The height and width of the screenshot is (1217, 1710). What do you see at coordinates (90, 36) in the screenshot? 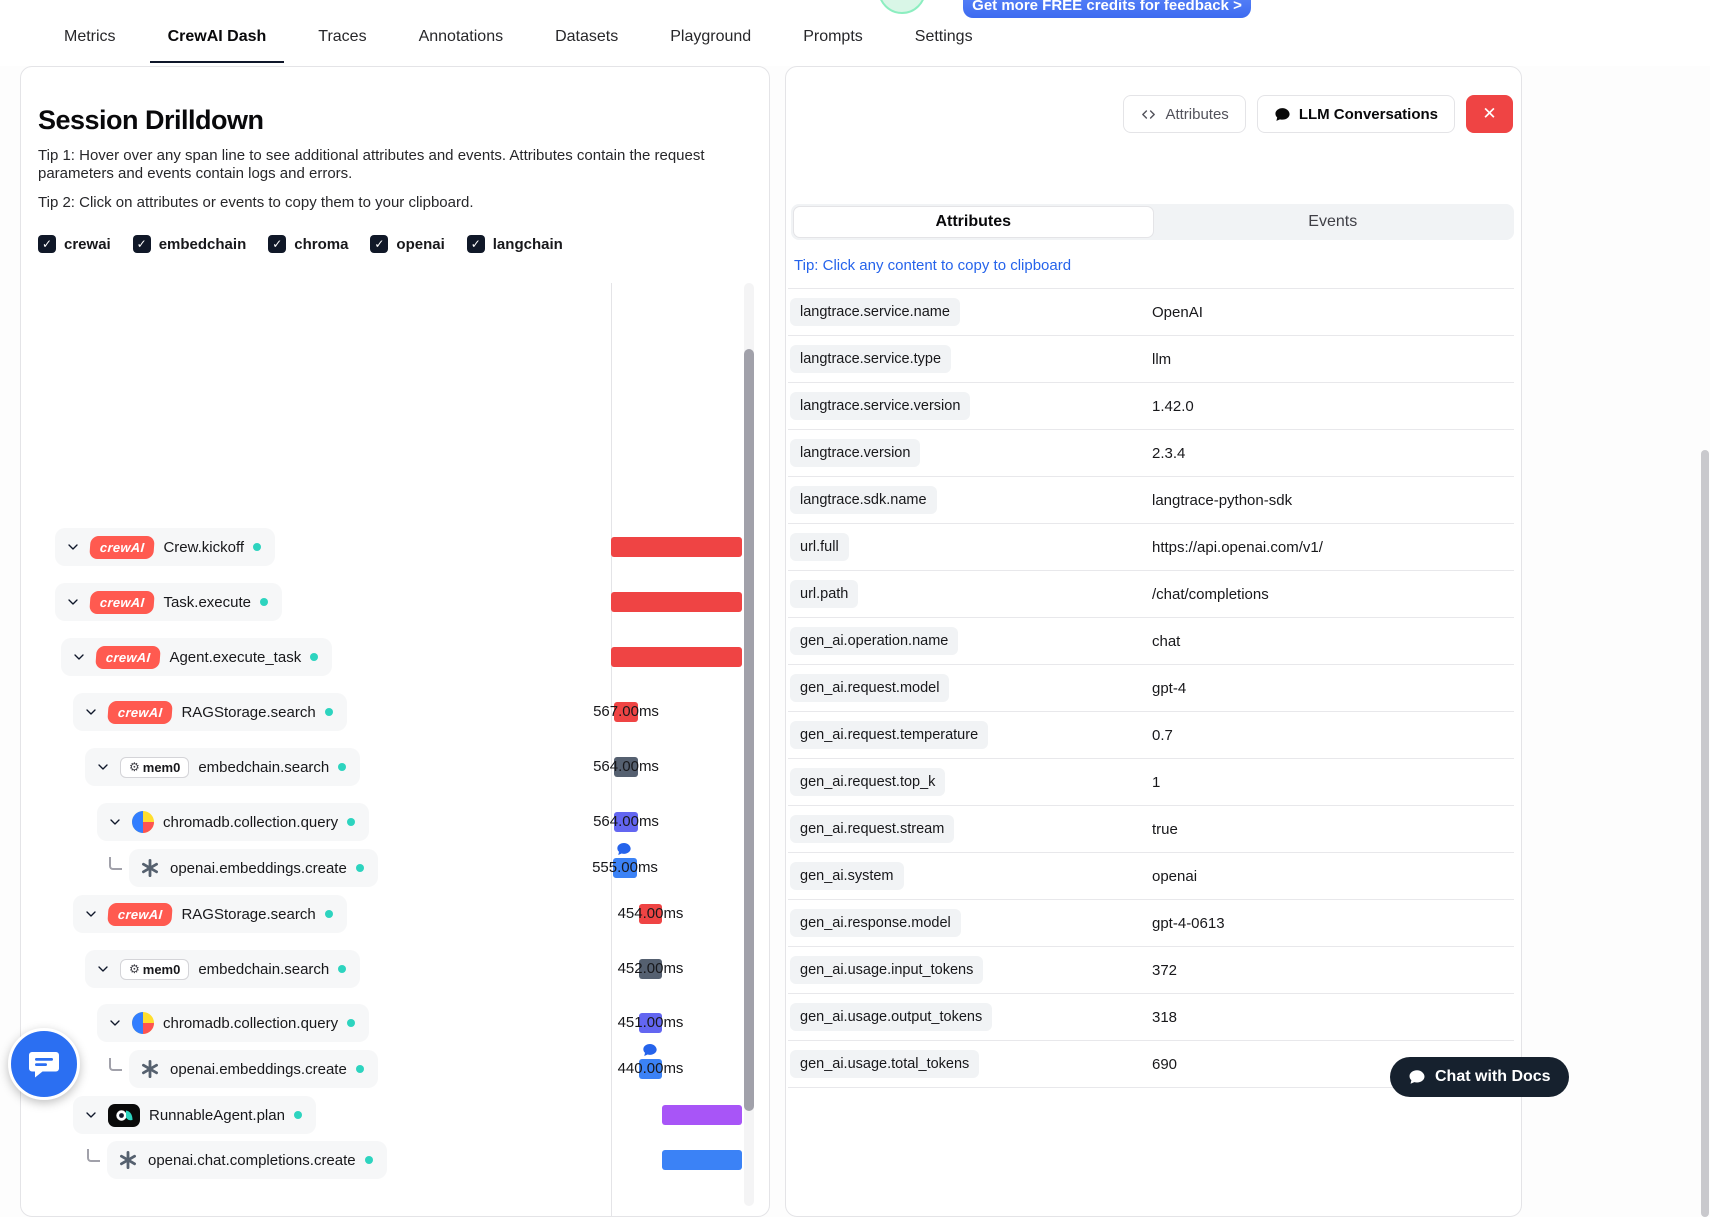
I see `tab-metrics: Metrics` at bounding box center [90, 36].